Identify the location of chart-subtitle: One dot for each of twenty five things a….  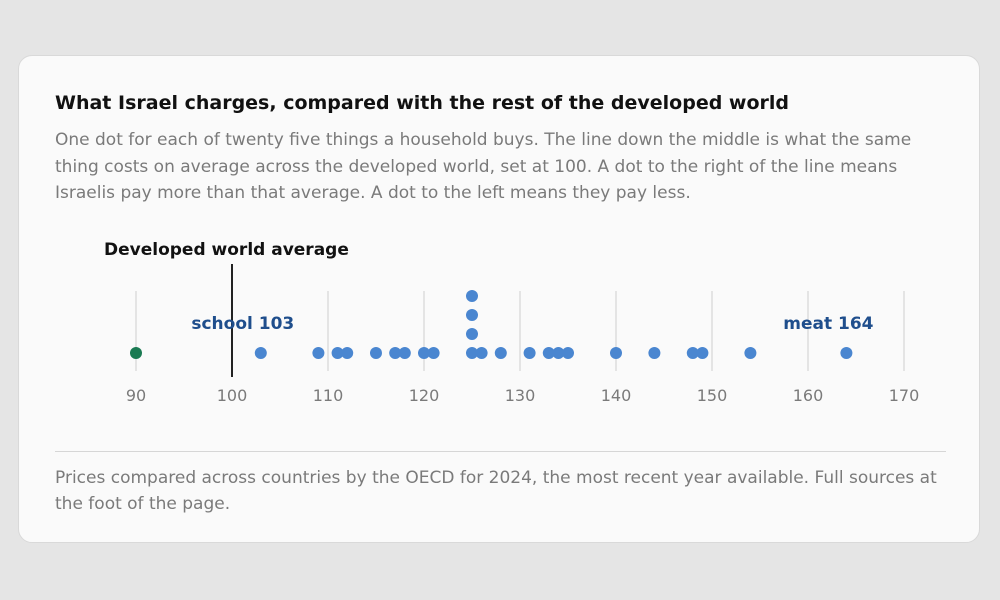
(483, 166).